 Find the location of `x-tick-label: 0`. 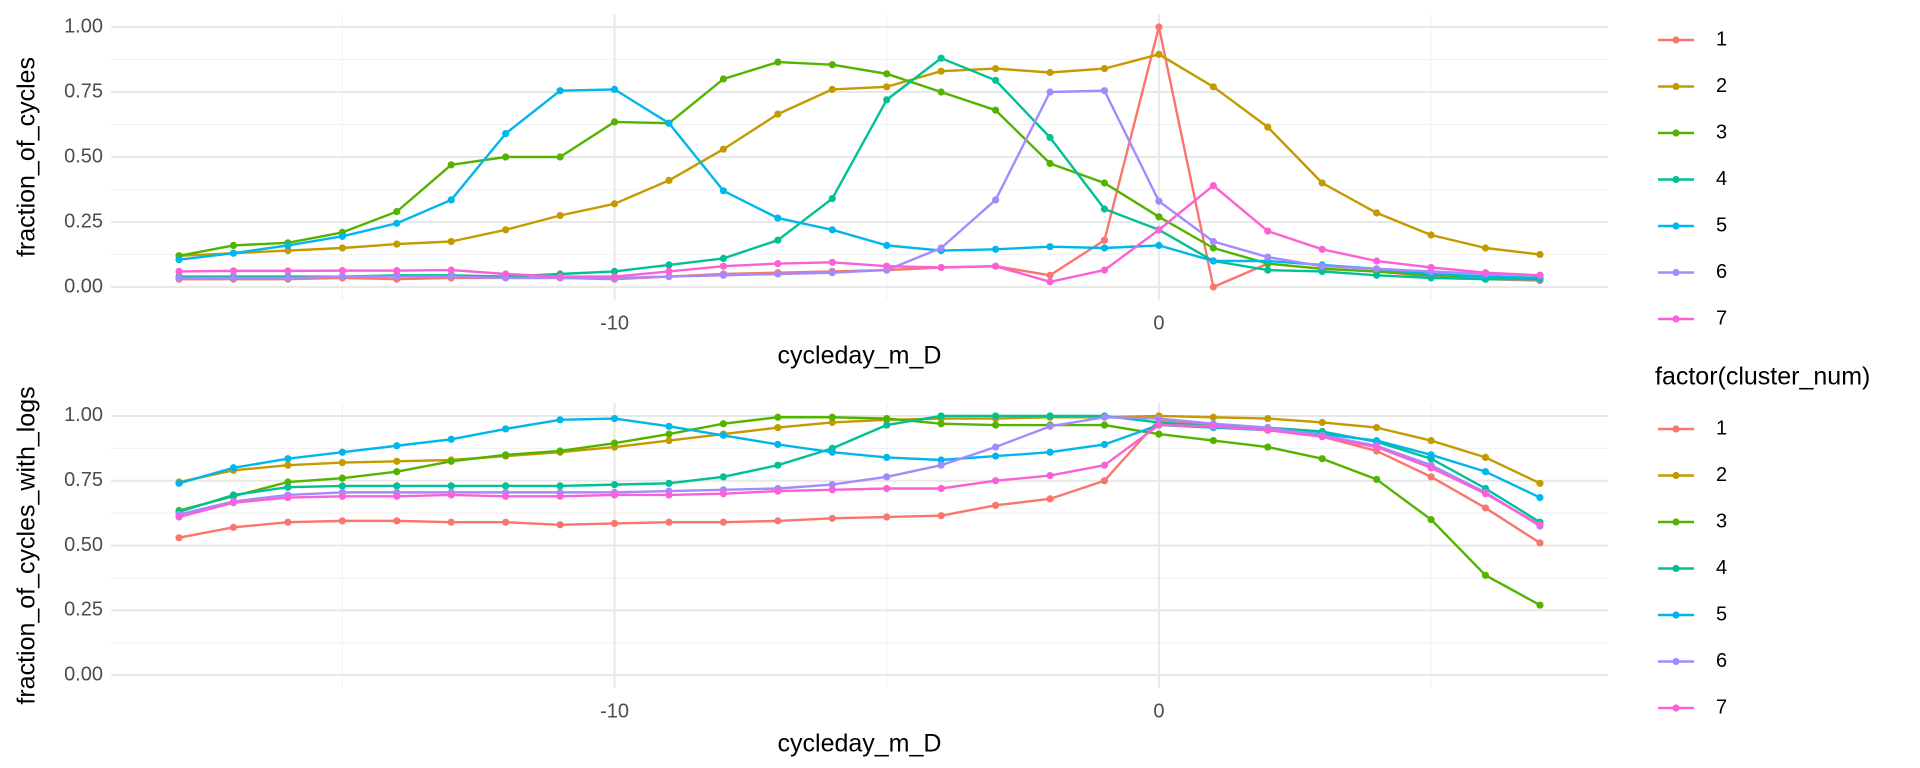

x-tick-label: 0 is located at coordinates (1158, 323).